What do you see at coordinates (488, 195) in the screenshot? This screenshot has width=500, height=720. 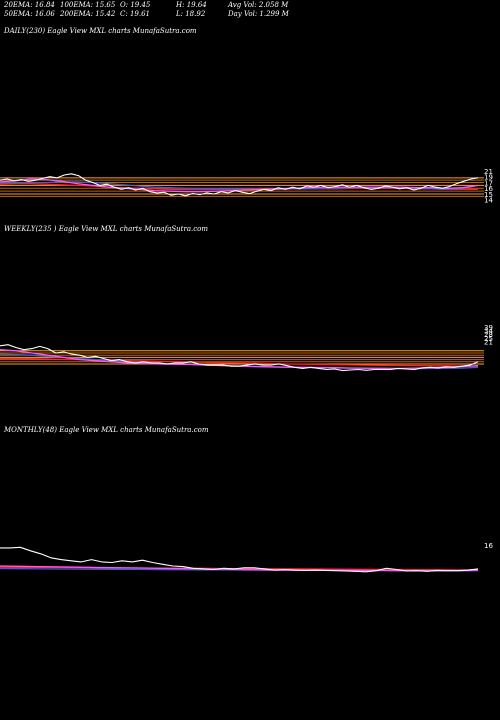 I see `y-tick-label: 15` at bounding box center [488, 195].